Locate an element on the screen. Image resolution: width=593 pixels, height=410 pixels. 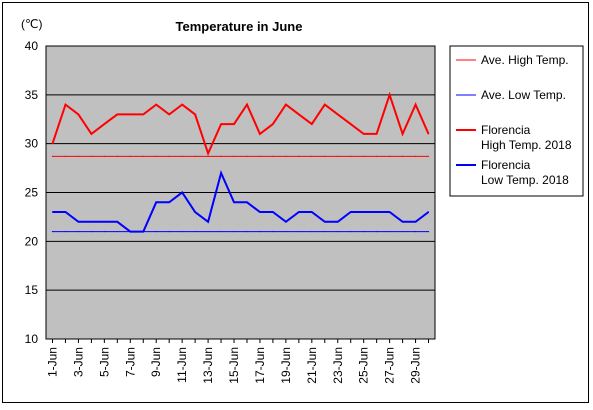
legend-label-3: Florencia Low Temp. 2018 is located at coordinates (525, 172).